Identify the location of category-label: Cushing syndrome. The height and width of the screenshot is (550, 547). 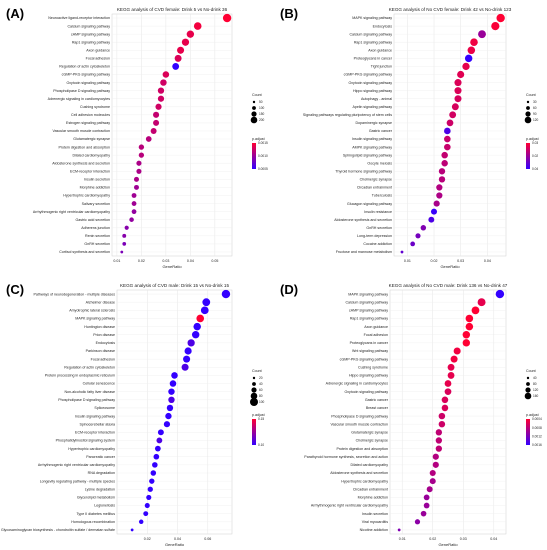
(95, 107).